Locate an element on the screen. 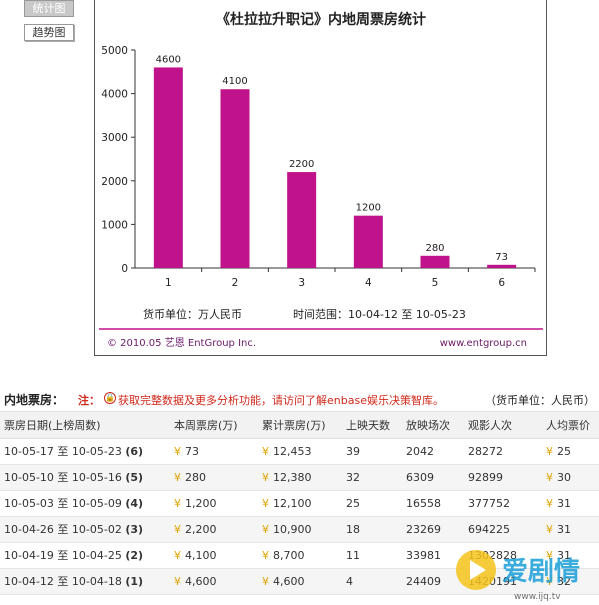 The width and height of the screenshot is (599, 605). cell-screenings: 24409 is located at coordinates (423, 581).